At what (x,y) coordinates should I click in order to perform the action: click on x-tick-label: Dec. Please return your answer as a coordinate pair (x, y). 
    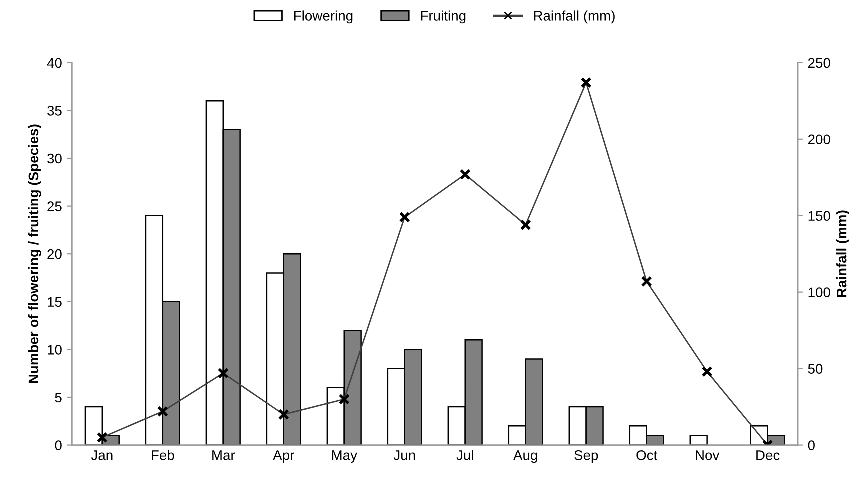
    Looking at the image, I should click on (768, 455).